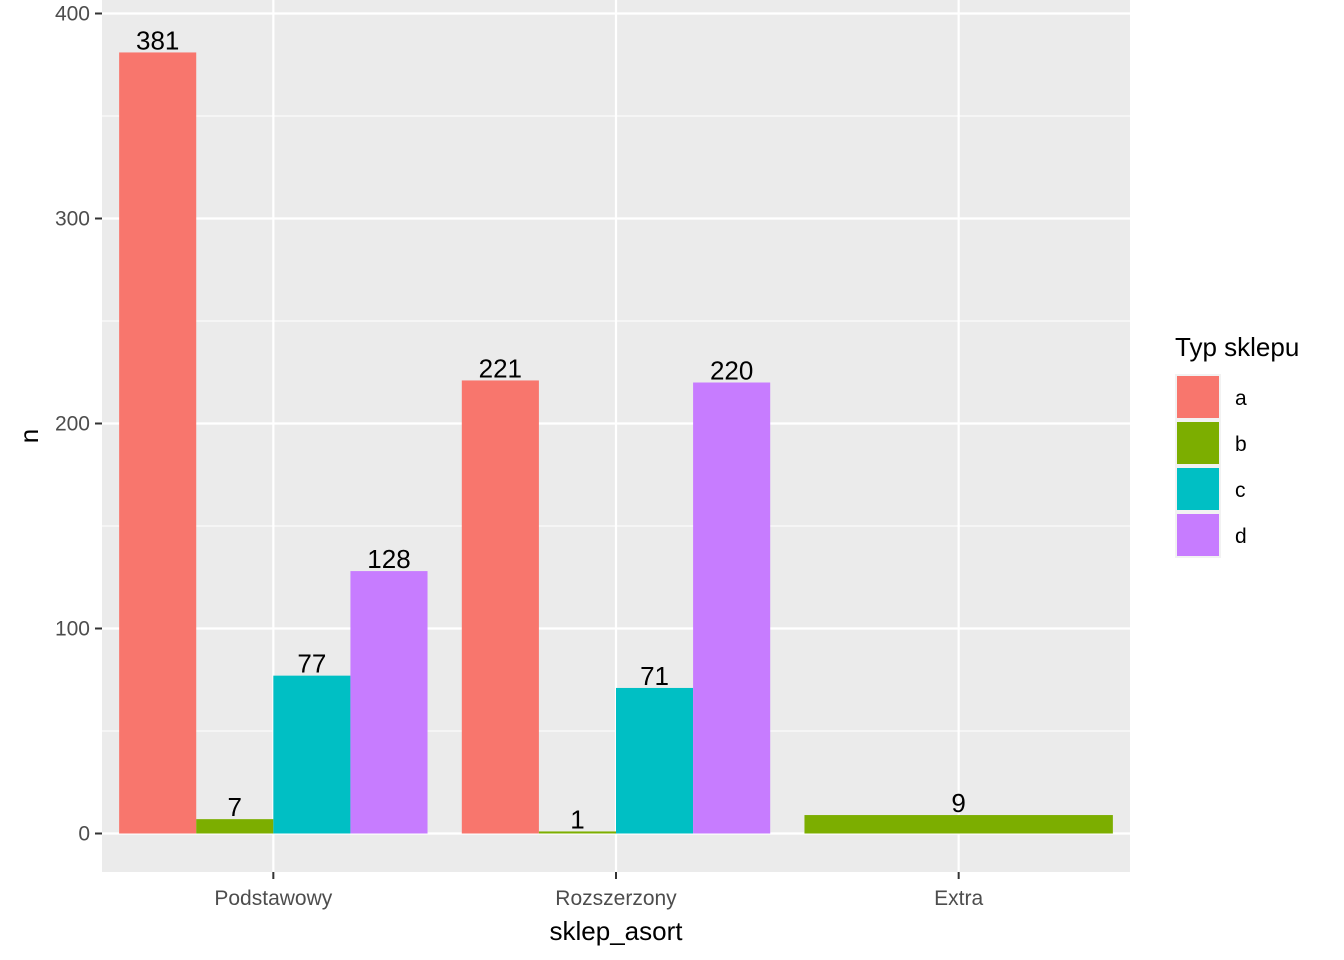 The image size is (1344, 960). I want to click on bar-d-Rozszerzony, so click(732, 608).